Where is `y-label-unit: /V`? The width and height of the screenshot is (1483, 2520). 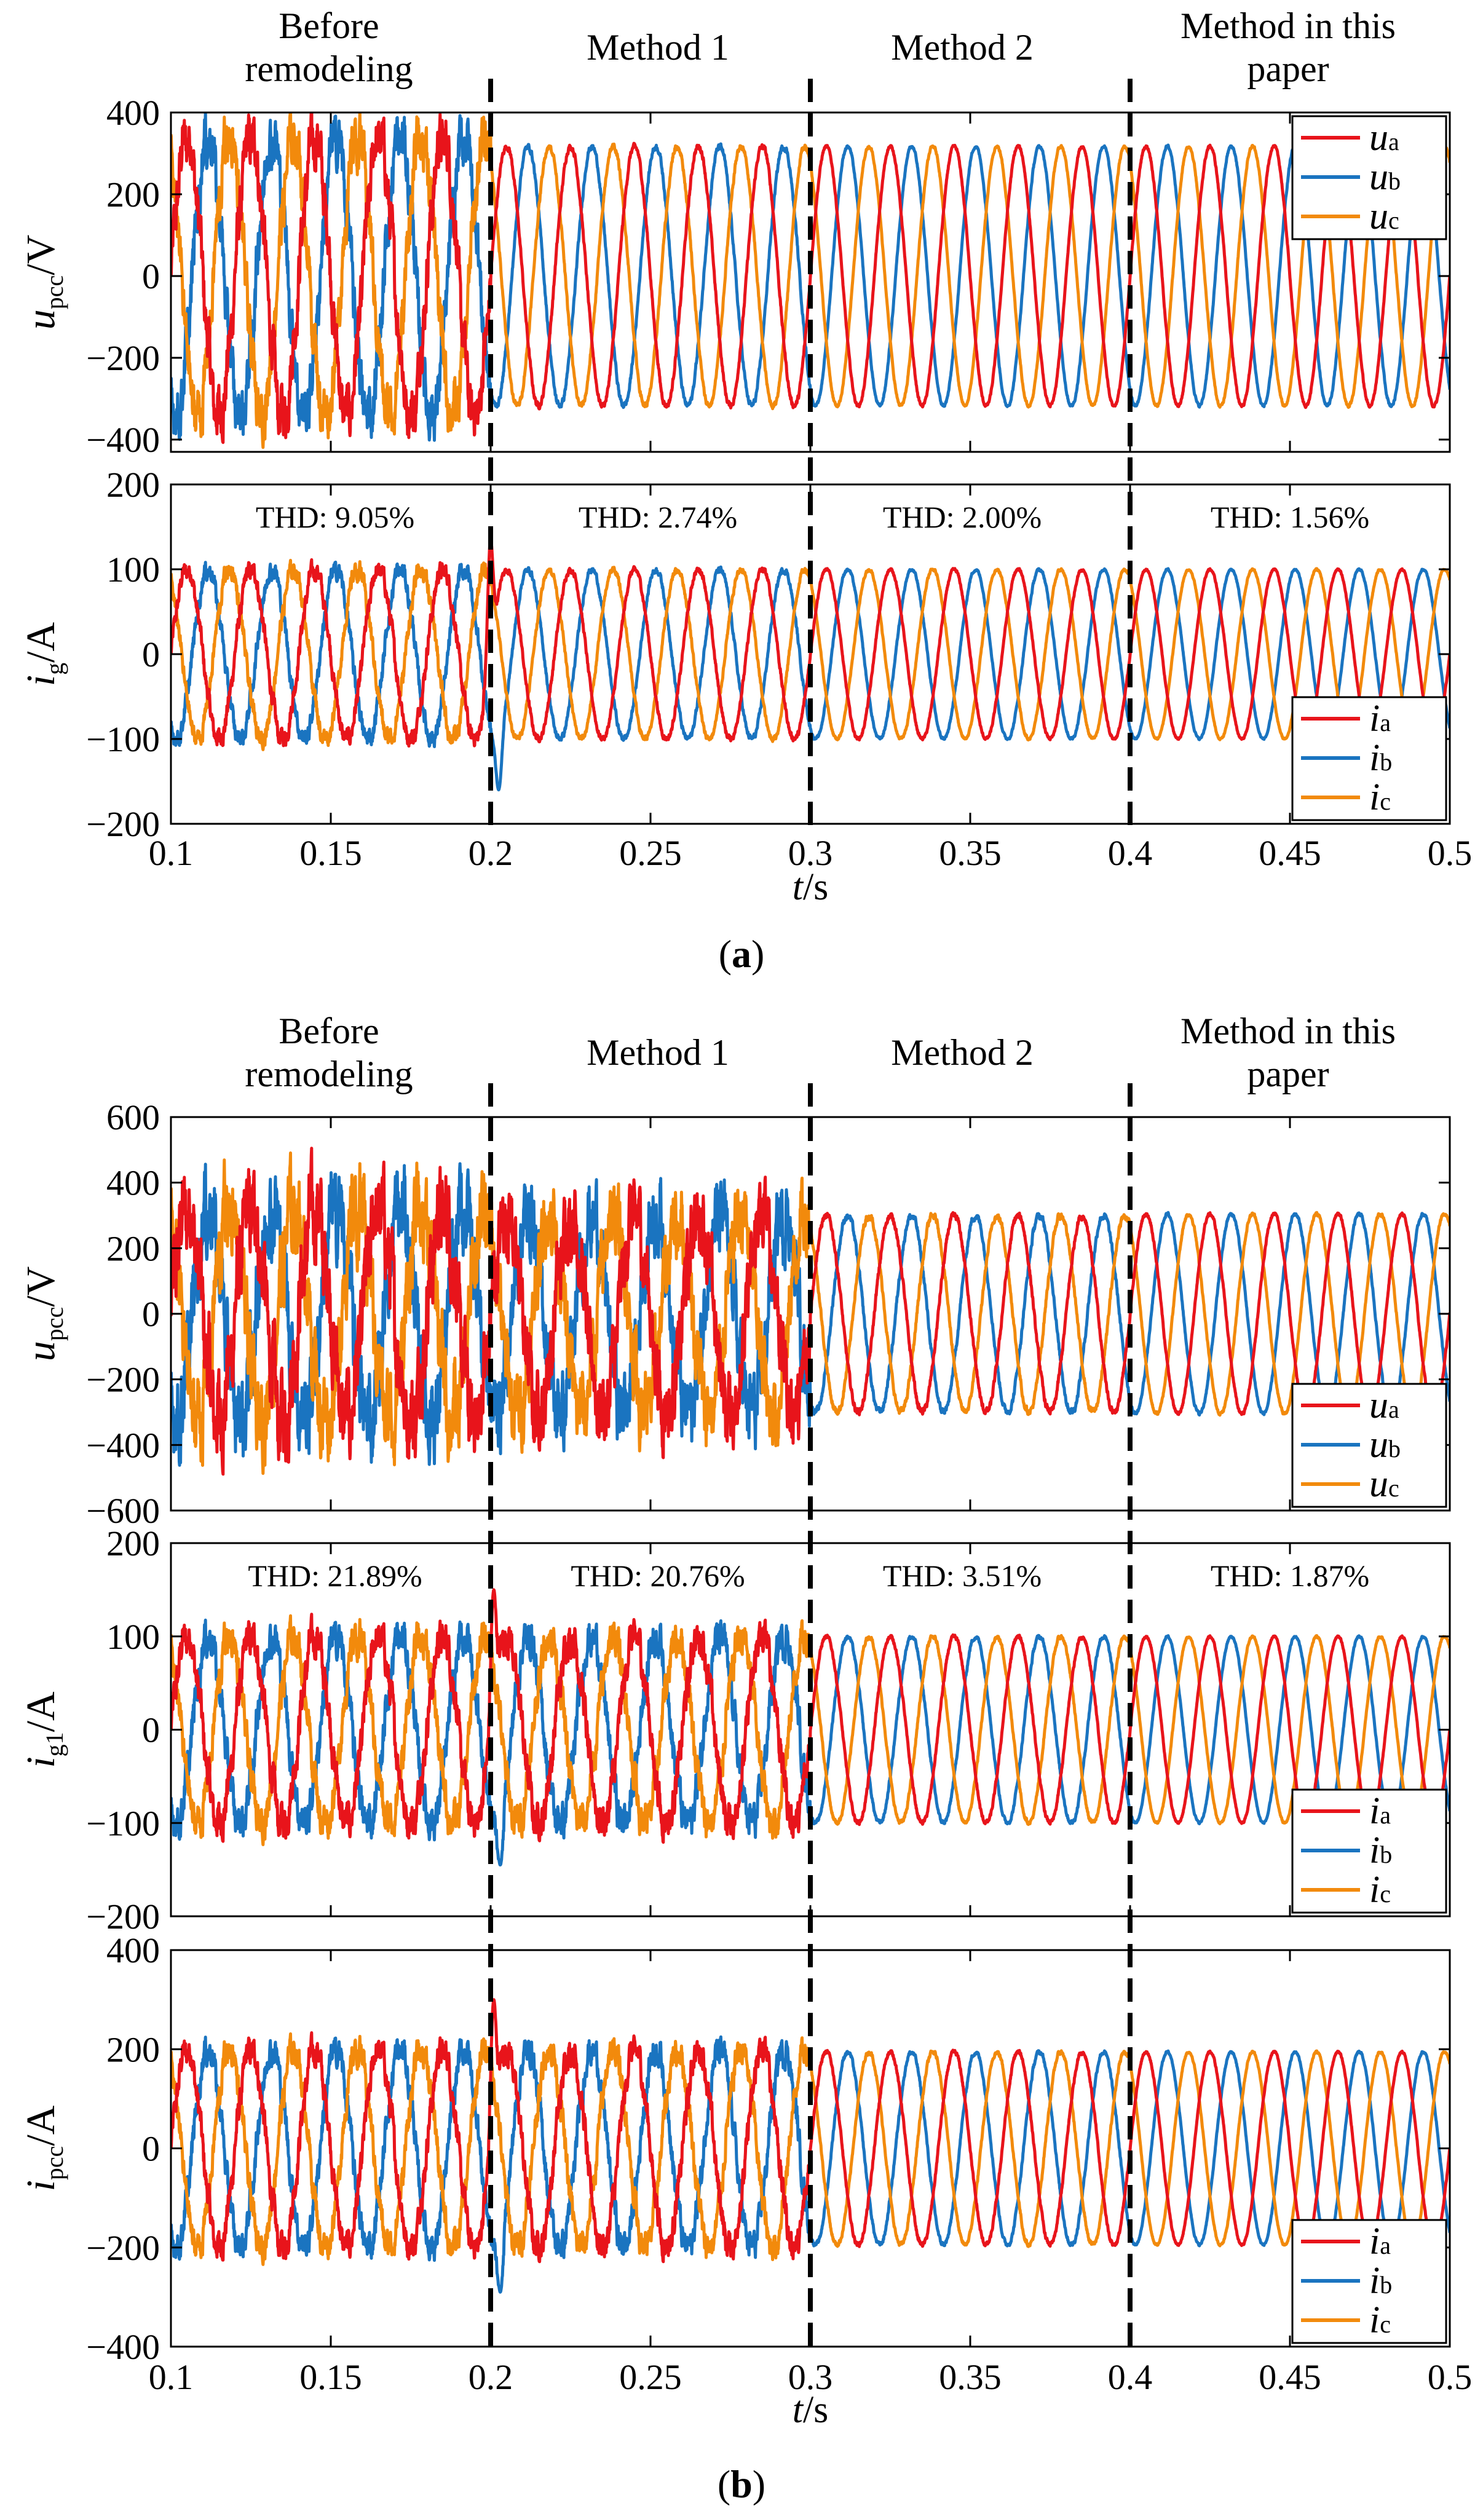 y-label-unit: /V is located at coordinates (40, 1286).